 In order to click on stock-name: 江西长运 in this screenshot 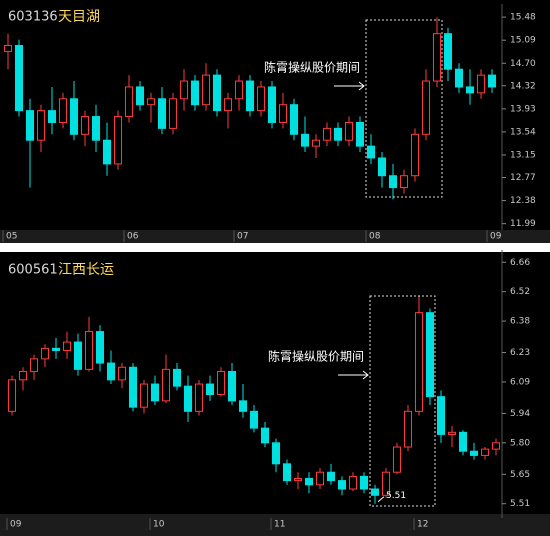, I will do `click(86, 270)`.